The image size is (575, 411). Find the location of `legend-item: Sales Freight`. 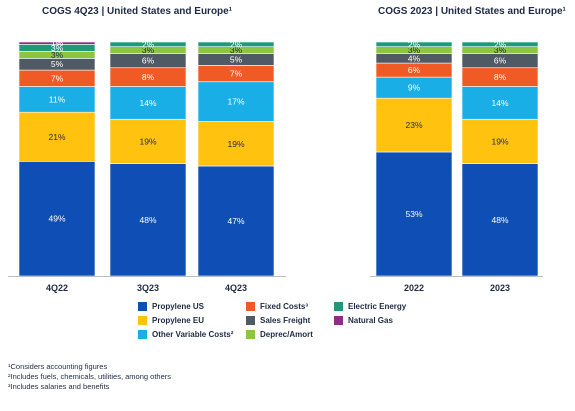

legend-item: Sales Freight is located at coordinates (278, 320).